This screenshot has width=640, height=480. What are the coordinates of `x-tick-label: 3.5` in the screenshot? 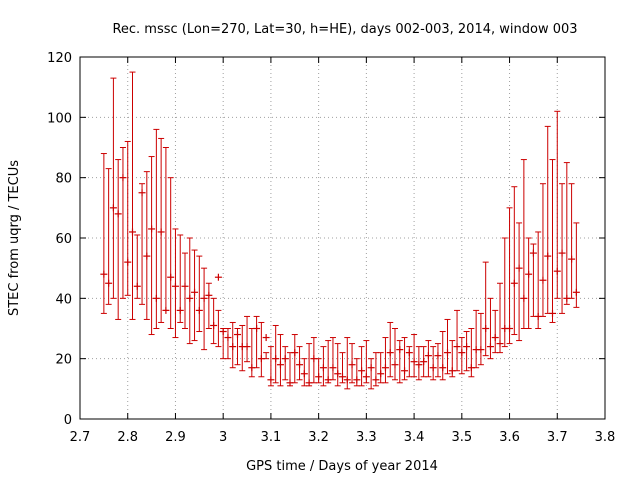 It's located at (461, 437).